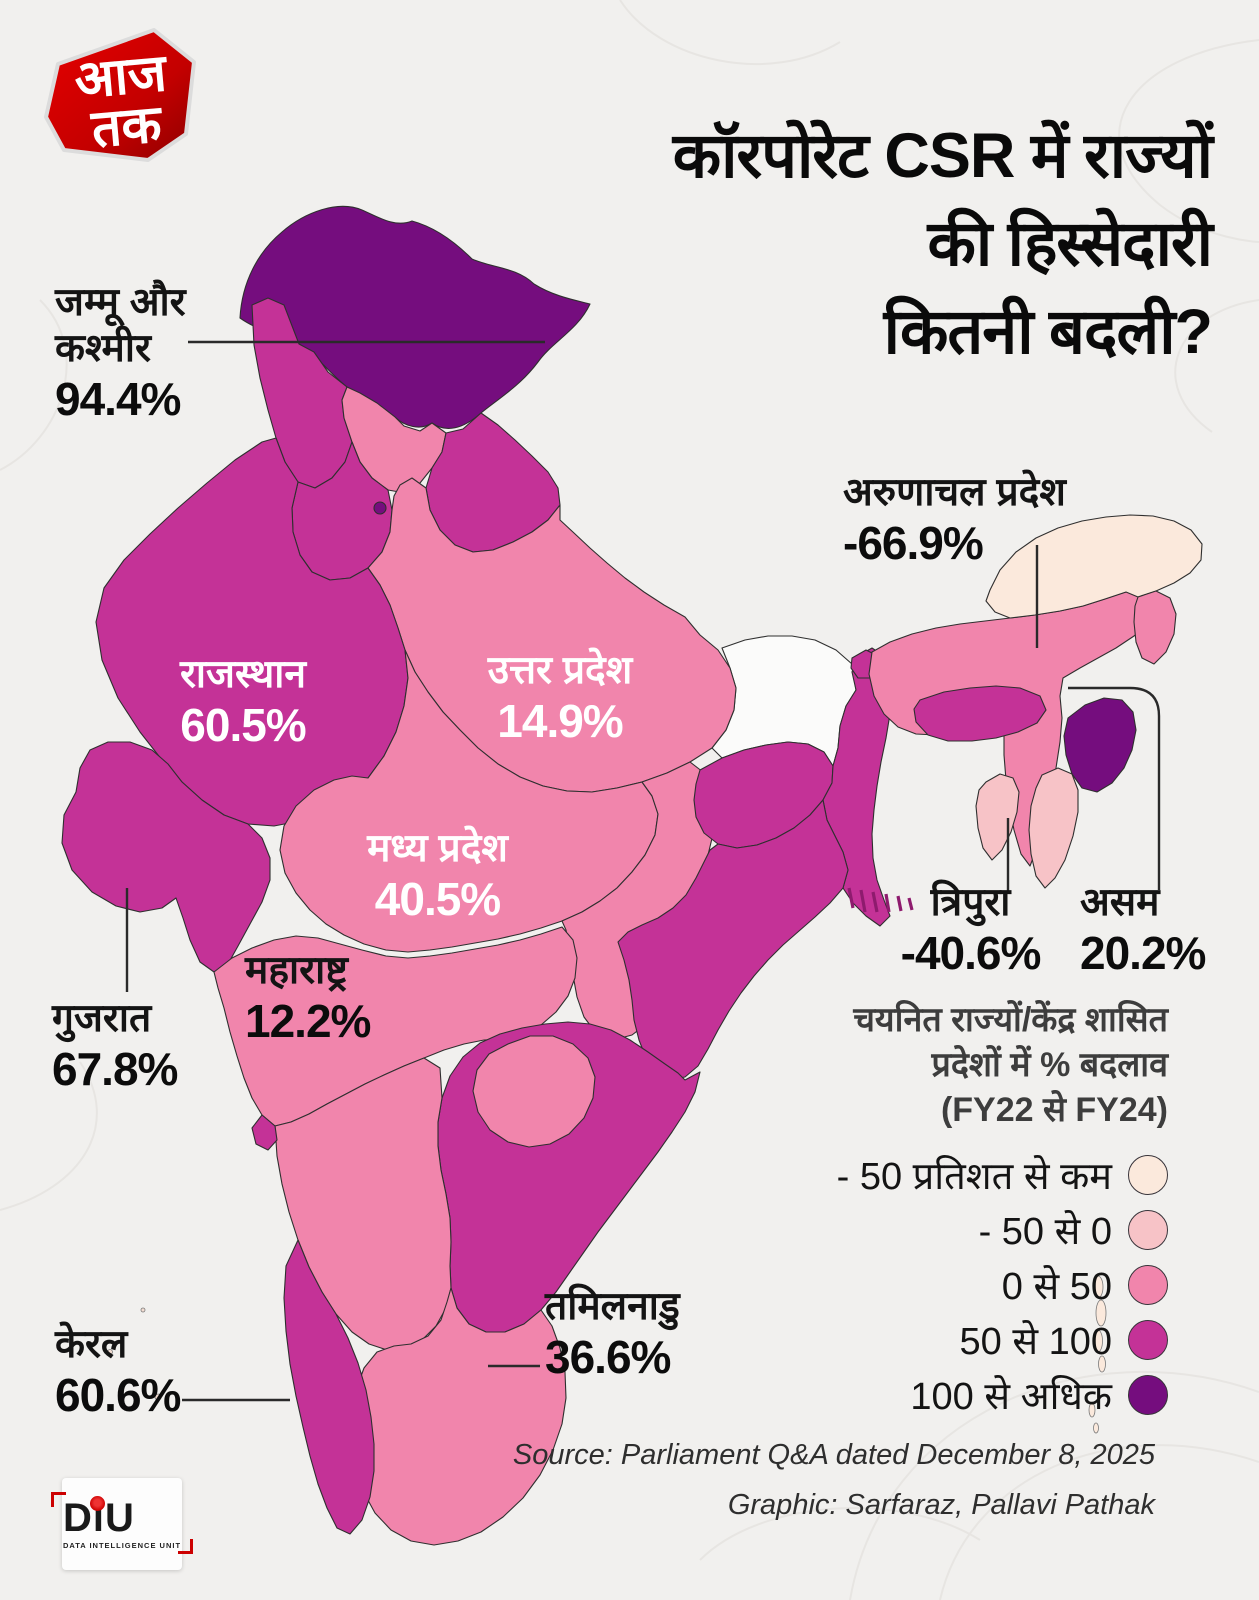  I want to click on label-uttar-pradesh-name: उत्तर प्रदेश, so click(560, 670).